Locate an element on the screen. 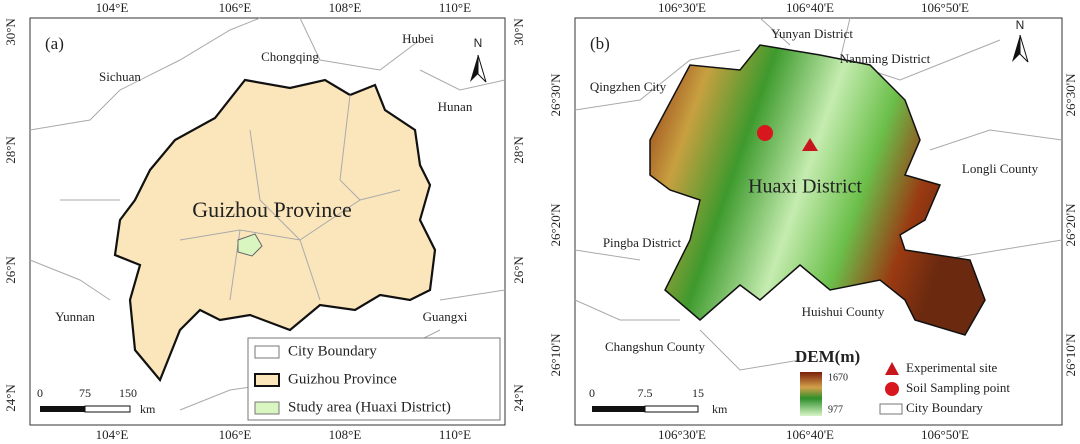 This screenshot has height=444, width=1080. legend-circle is located at coordinates (892, 389).